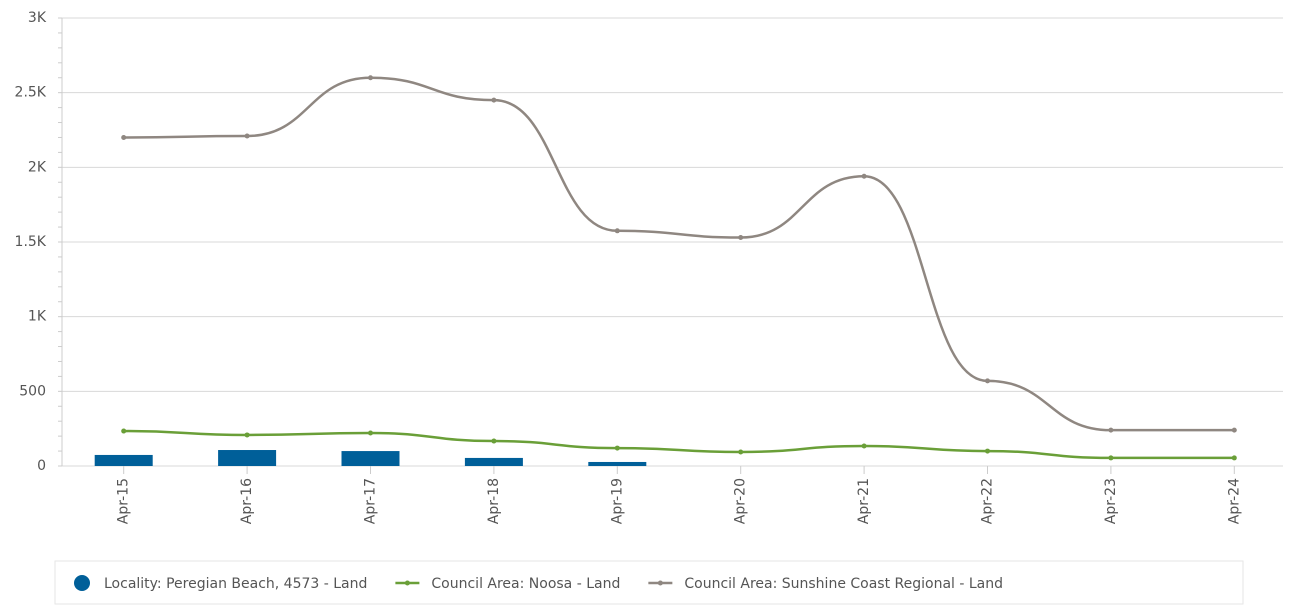 The height and width of the screenshot is (605, 1301). Describe the element at coordinates (679, 444) in the screenshot. I see `line` at that location.